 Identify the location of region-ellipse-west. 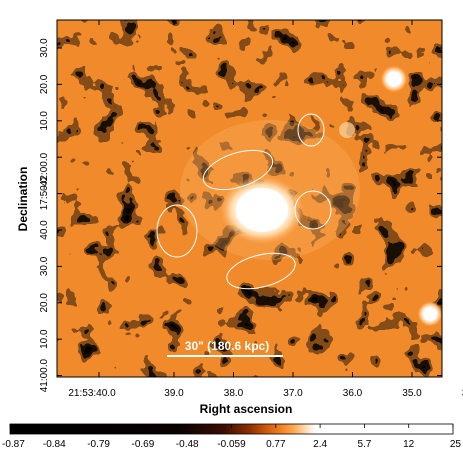
(313, 210).